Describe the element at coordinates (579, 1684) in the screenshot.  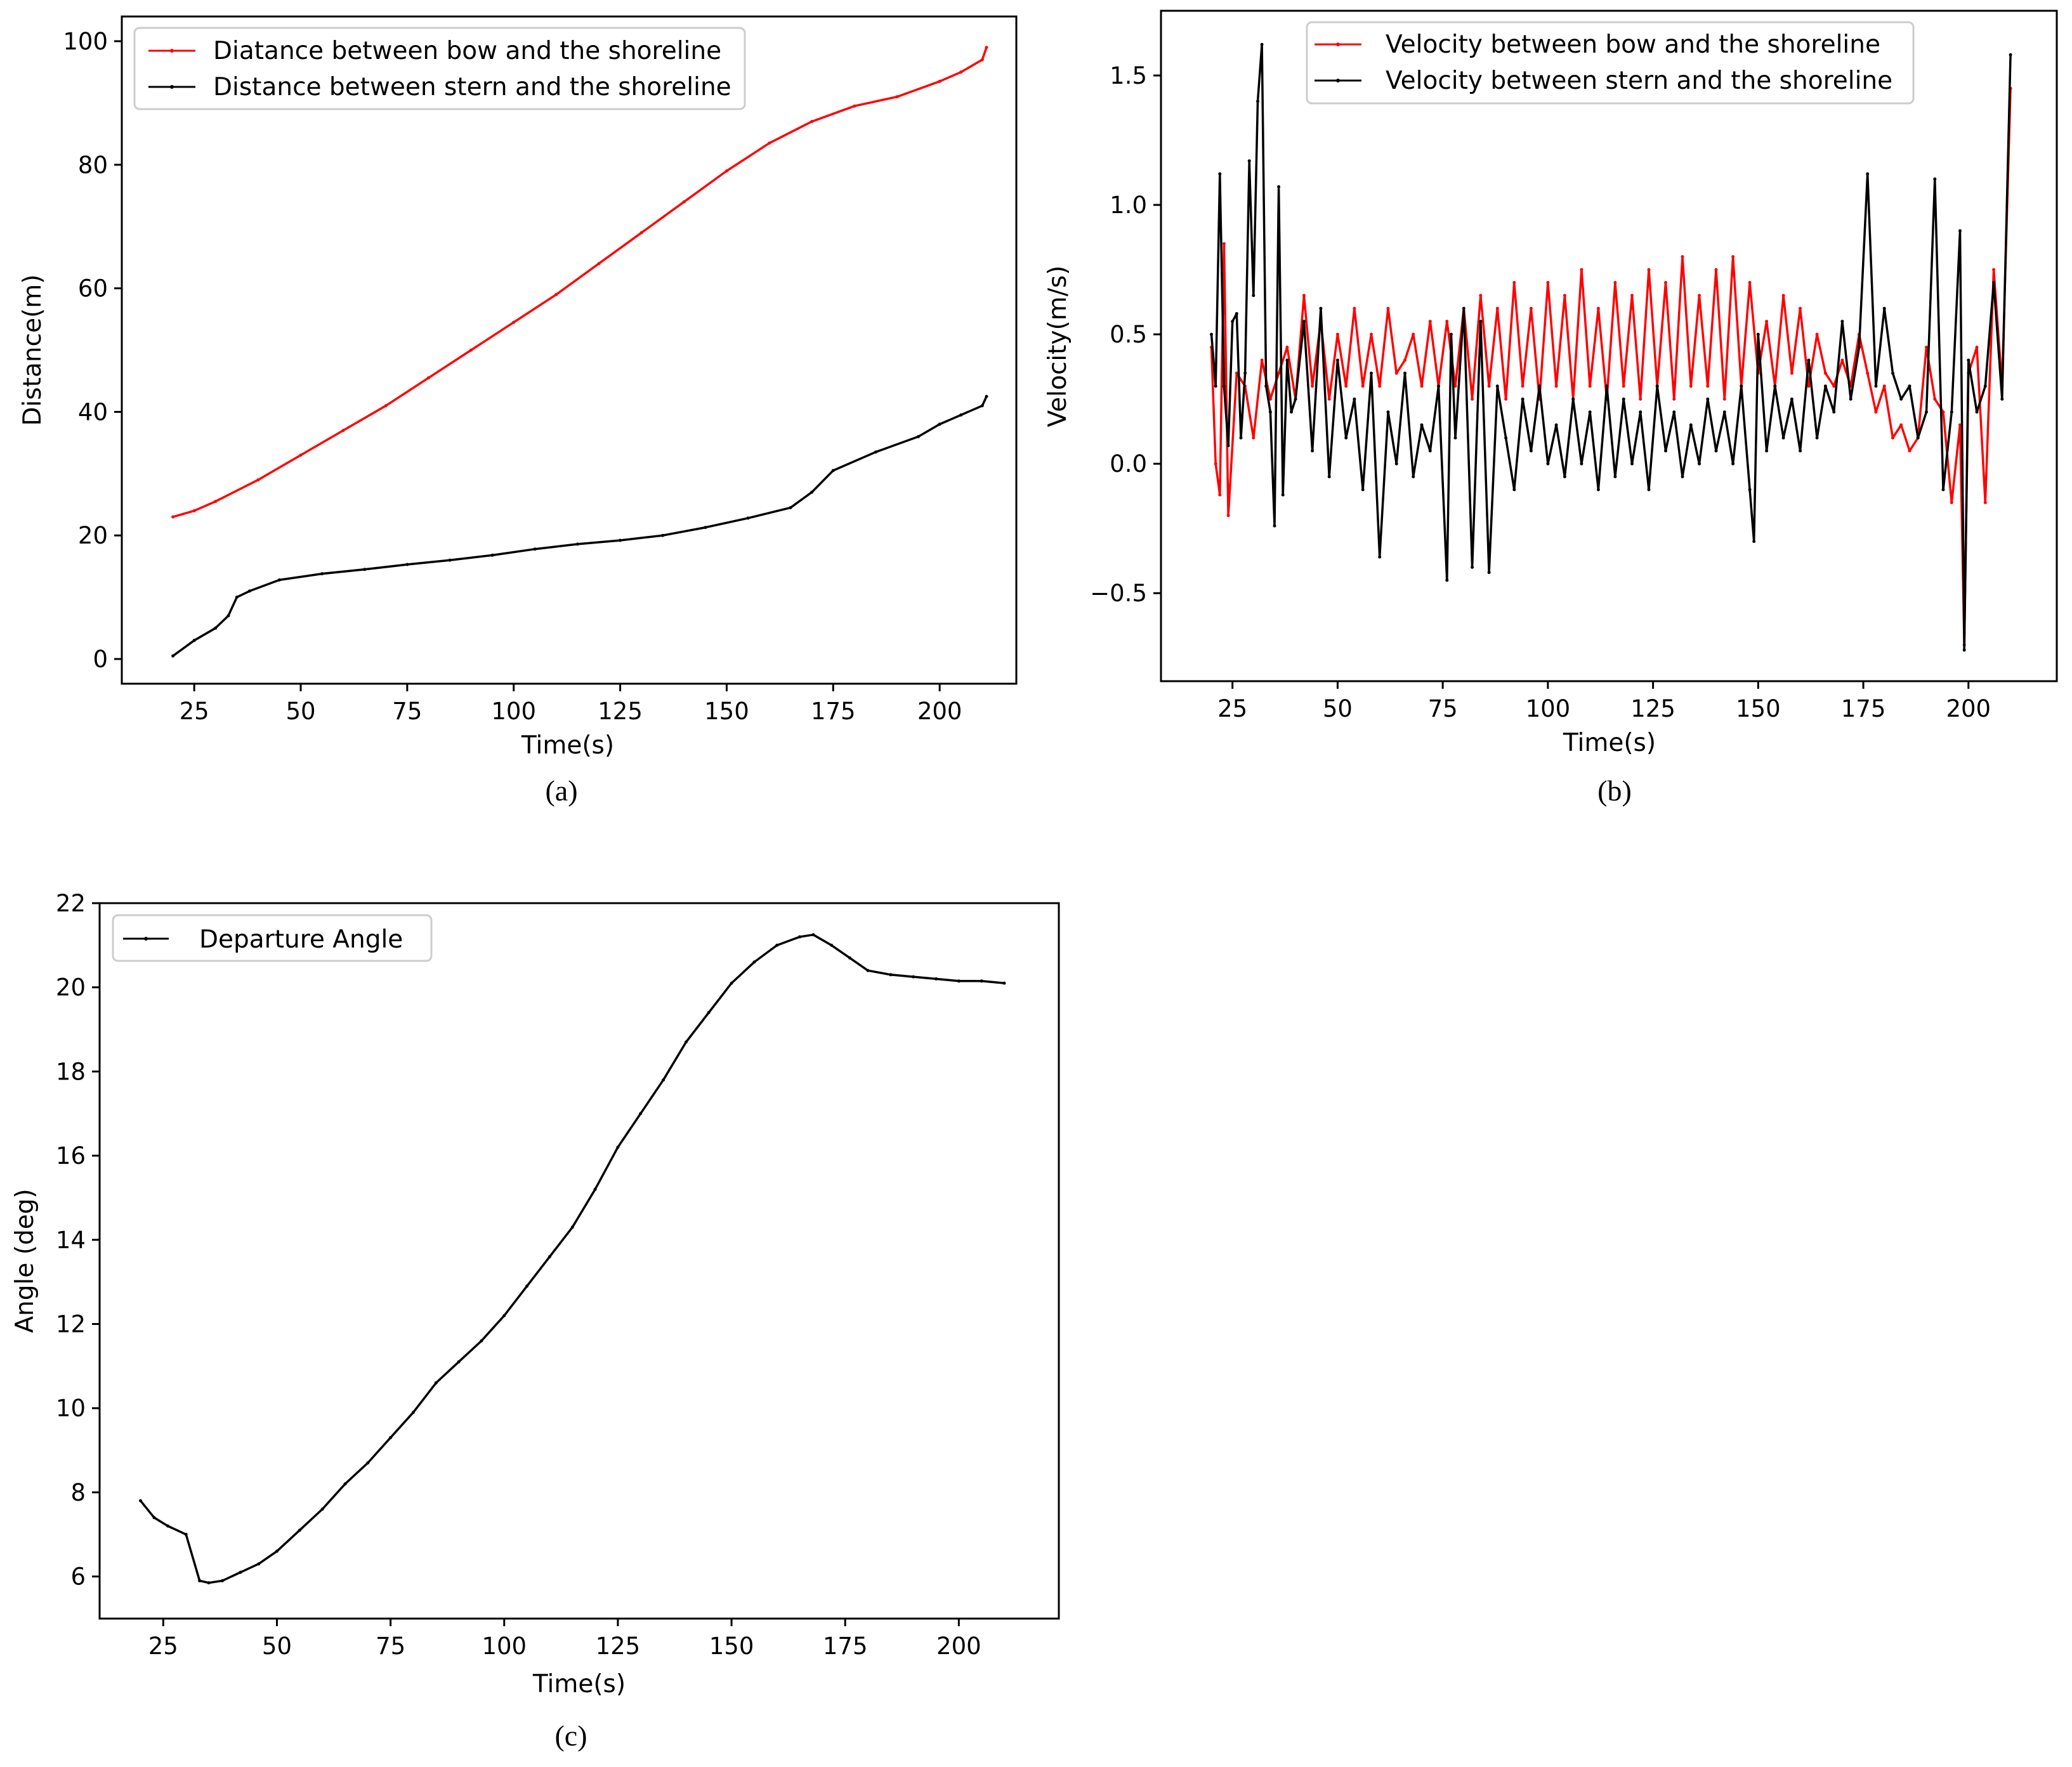
I see `panel-c-x-axis-label: Time(s)` at that location.